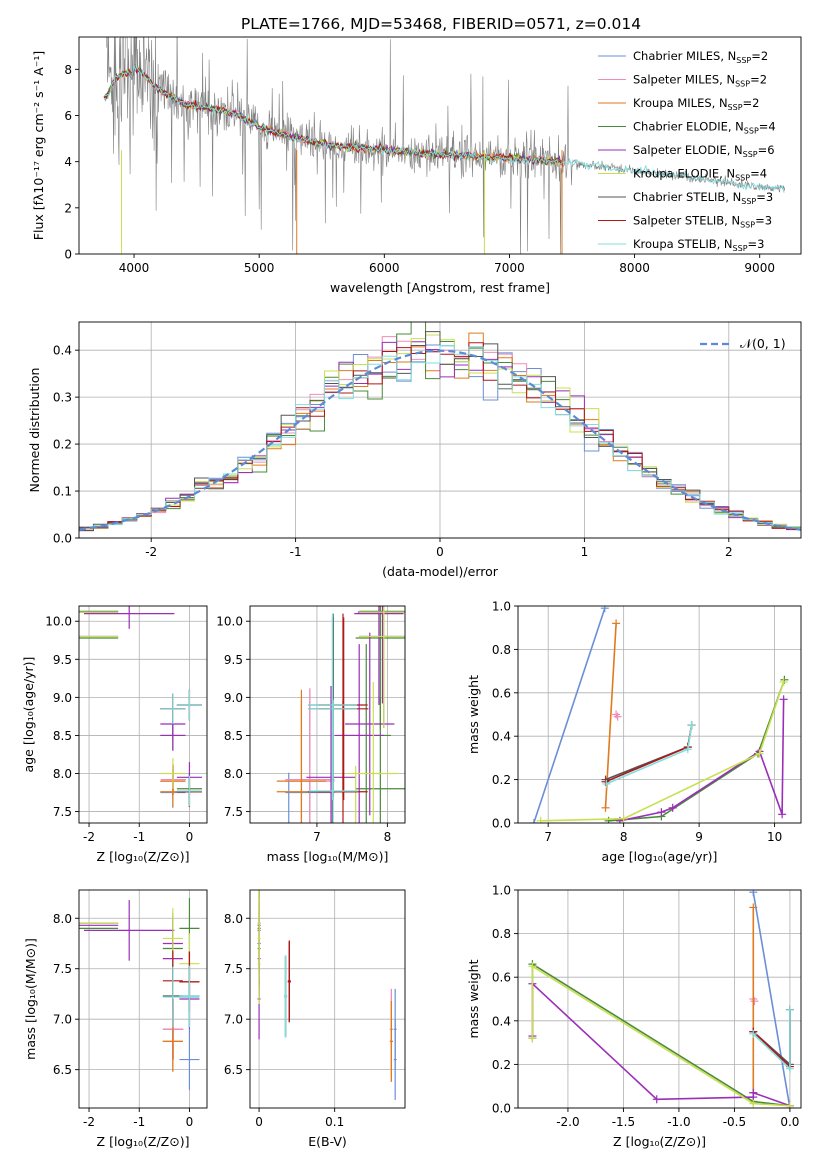  Describe the element at coordinates (340, 714) in the screenshot. I see `age_vs_mass-plot-area` at that location.